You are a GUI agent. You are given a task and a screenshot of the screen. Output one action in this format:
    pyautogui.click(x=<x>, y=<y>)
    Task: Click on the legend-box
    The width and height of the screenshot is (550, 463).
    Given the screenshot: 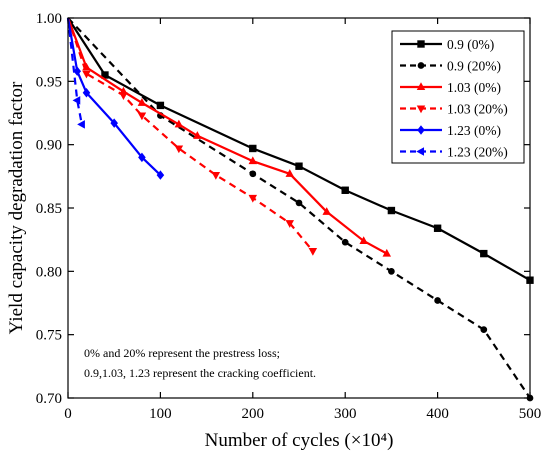 What is the action you would take?
    pyautogui.click(x=458, y=97)
    